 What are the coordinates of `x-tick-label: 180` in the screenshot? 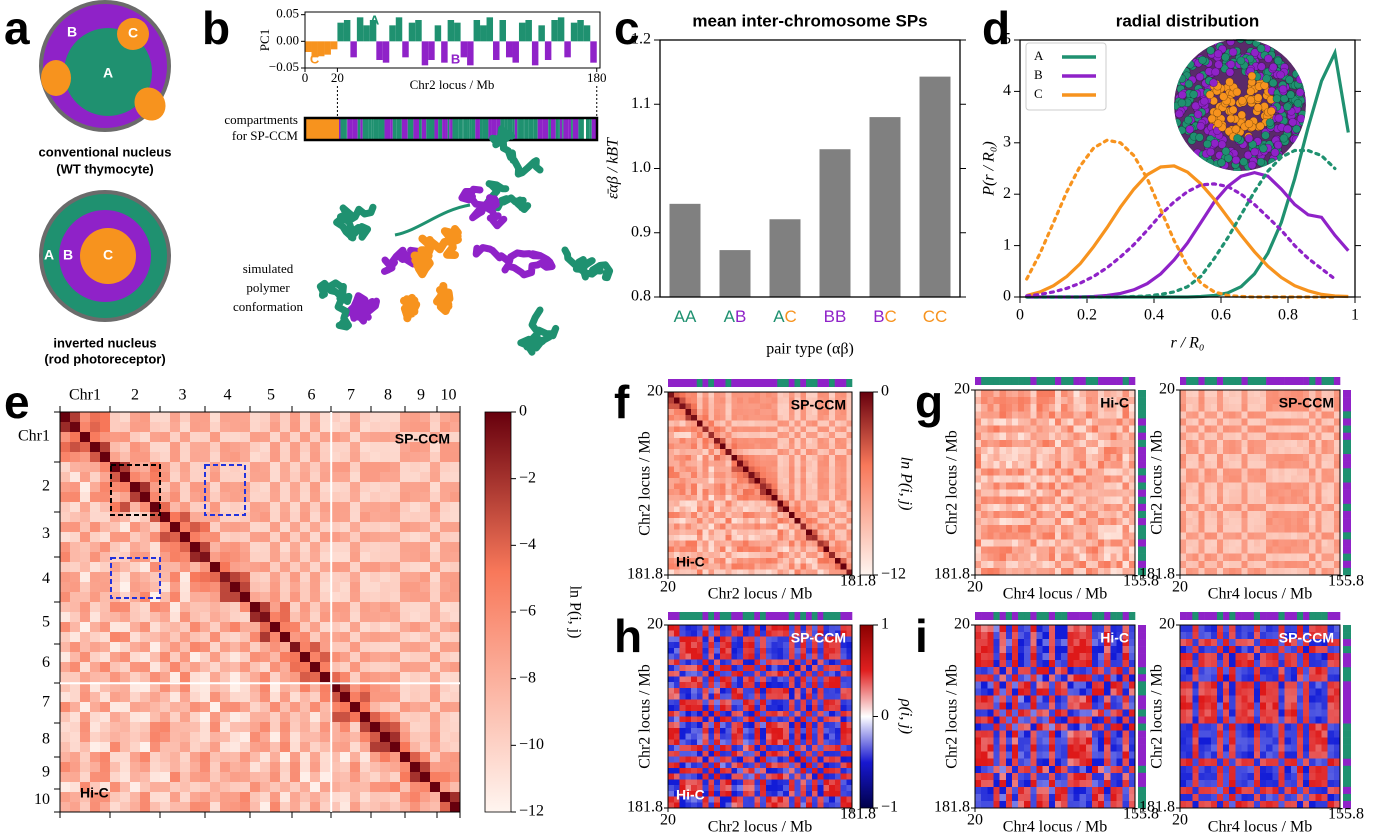 It's located at (597, 77).